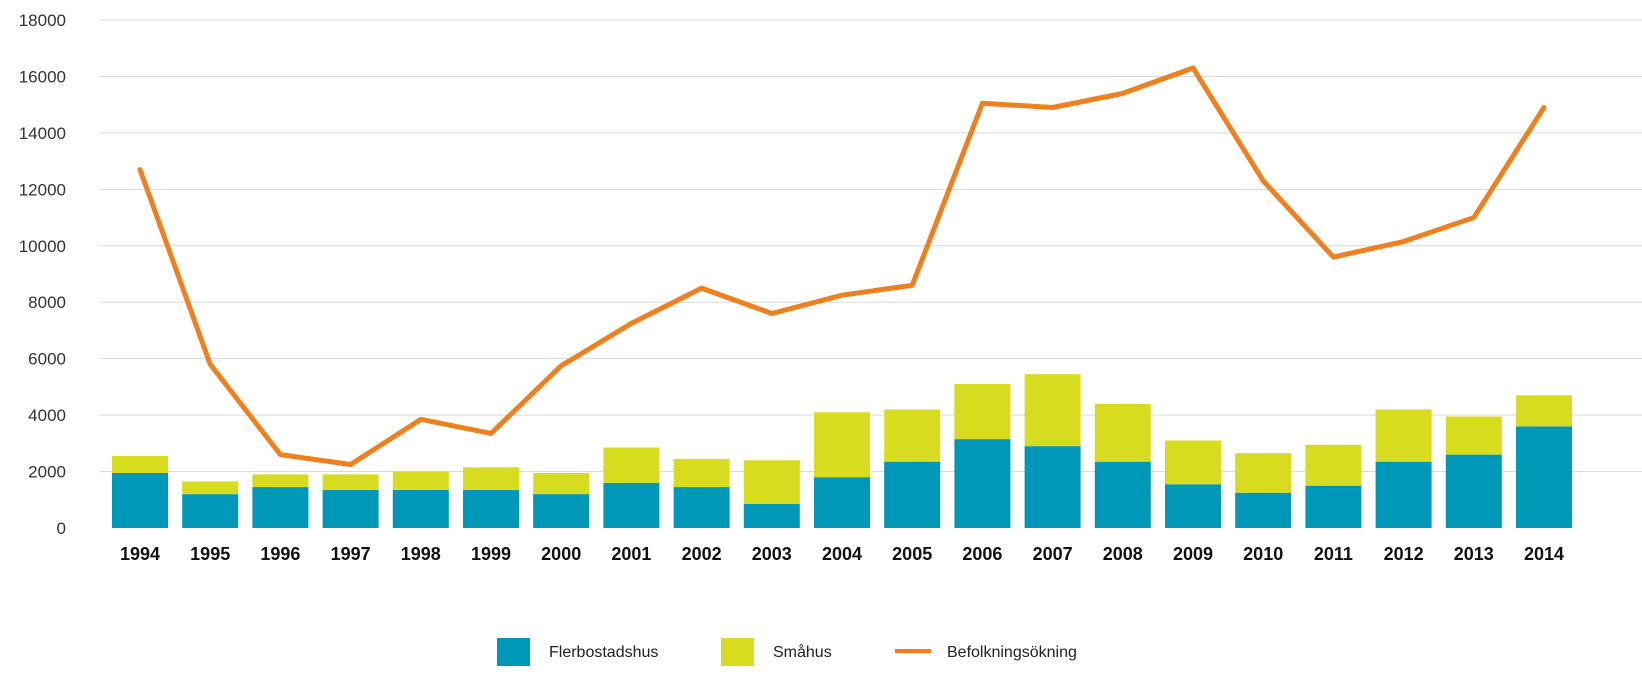  I want to click on bar-flerbostadshus-2006, so click(982, 483).